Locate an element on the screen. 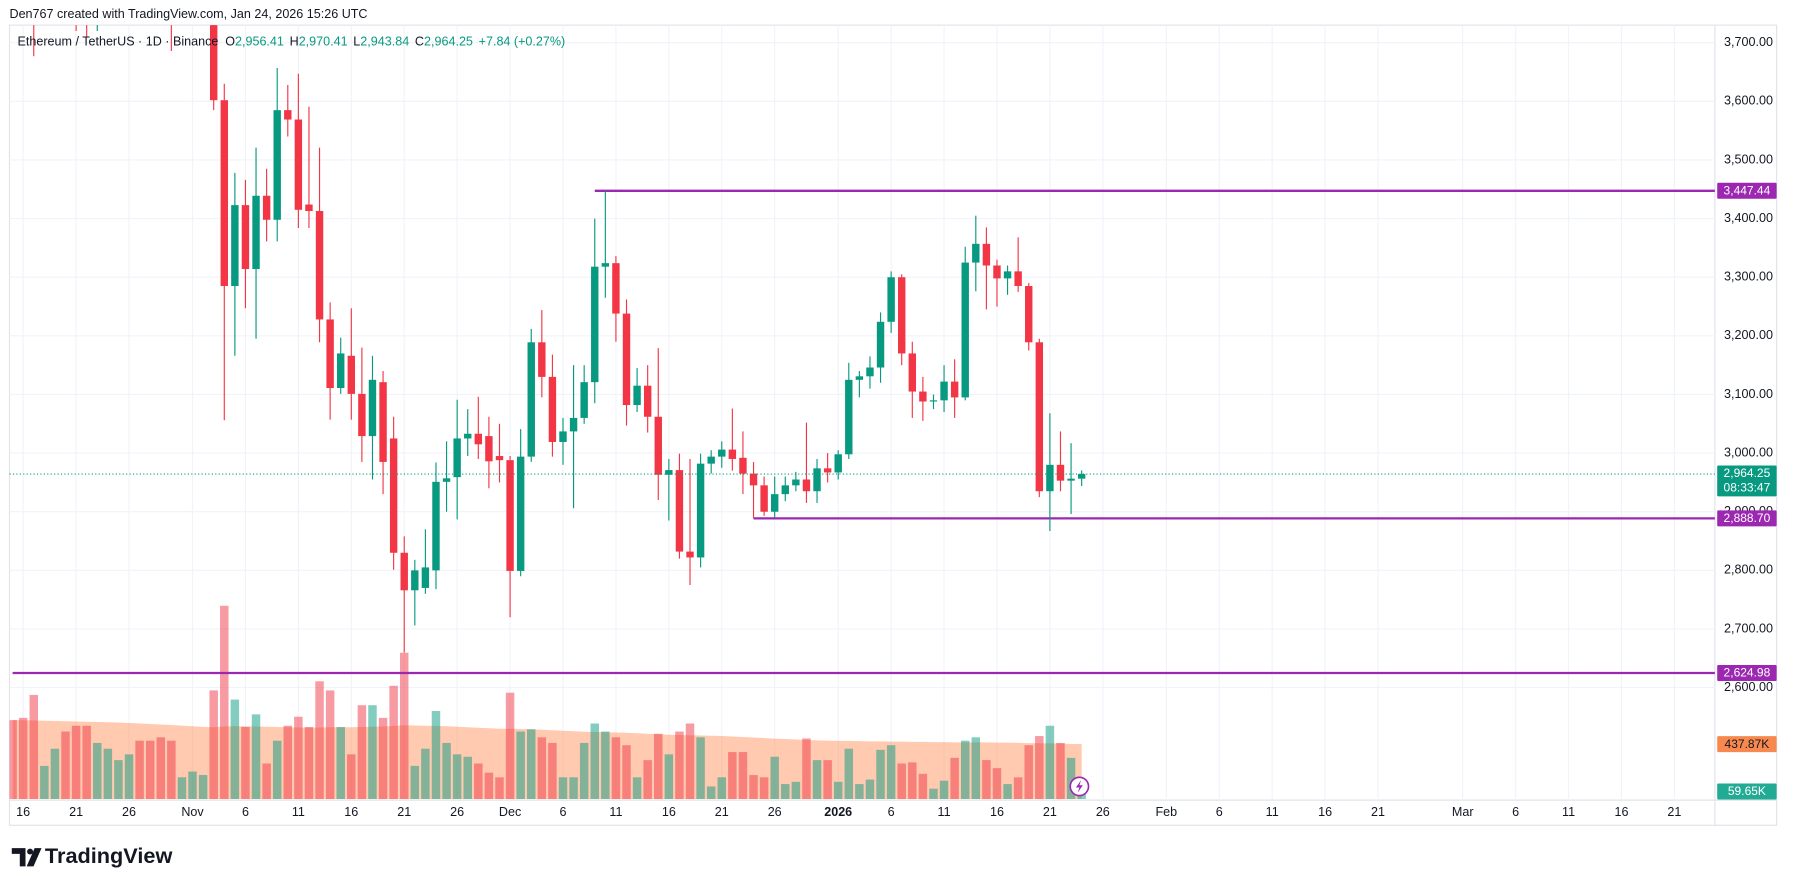 This screenshot has width=1793, height=887. y-tick-label: 3,200.00 is located at coordinates (1748, 335).